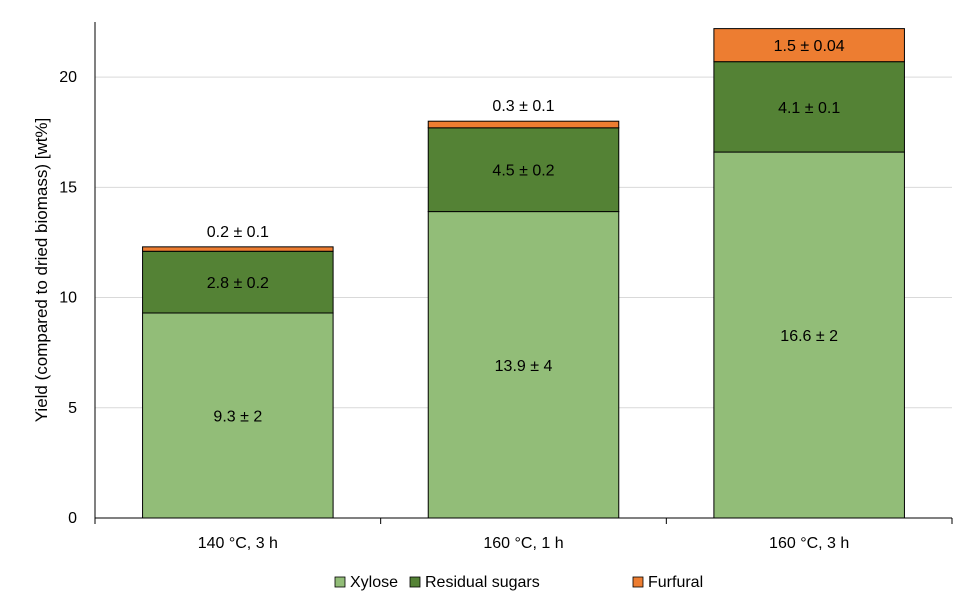 This screenshot has width=975, height=615. What do you see at coordinates (68, 77) in the screenshot?
I see `y-tick-label: 20` at bounding box center [68, 77].